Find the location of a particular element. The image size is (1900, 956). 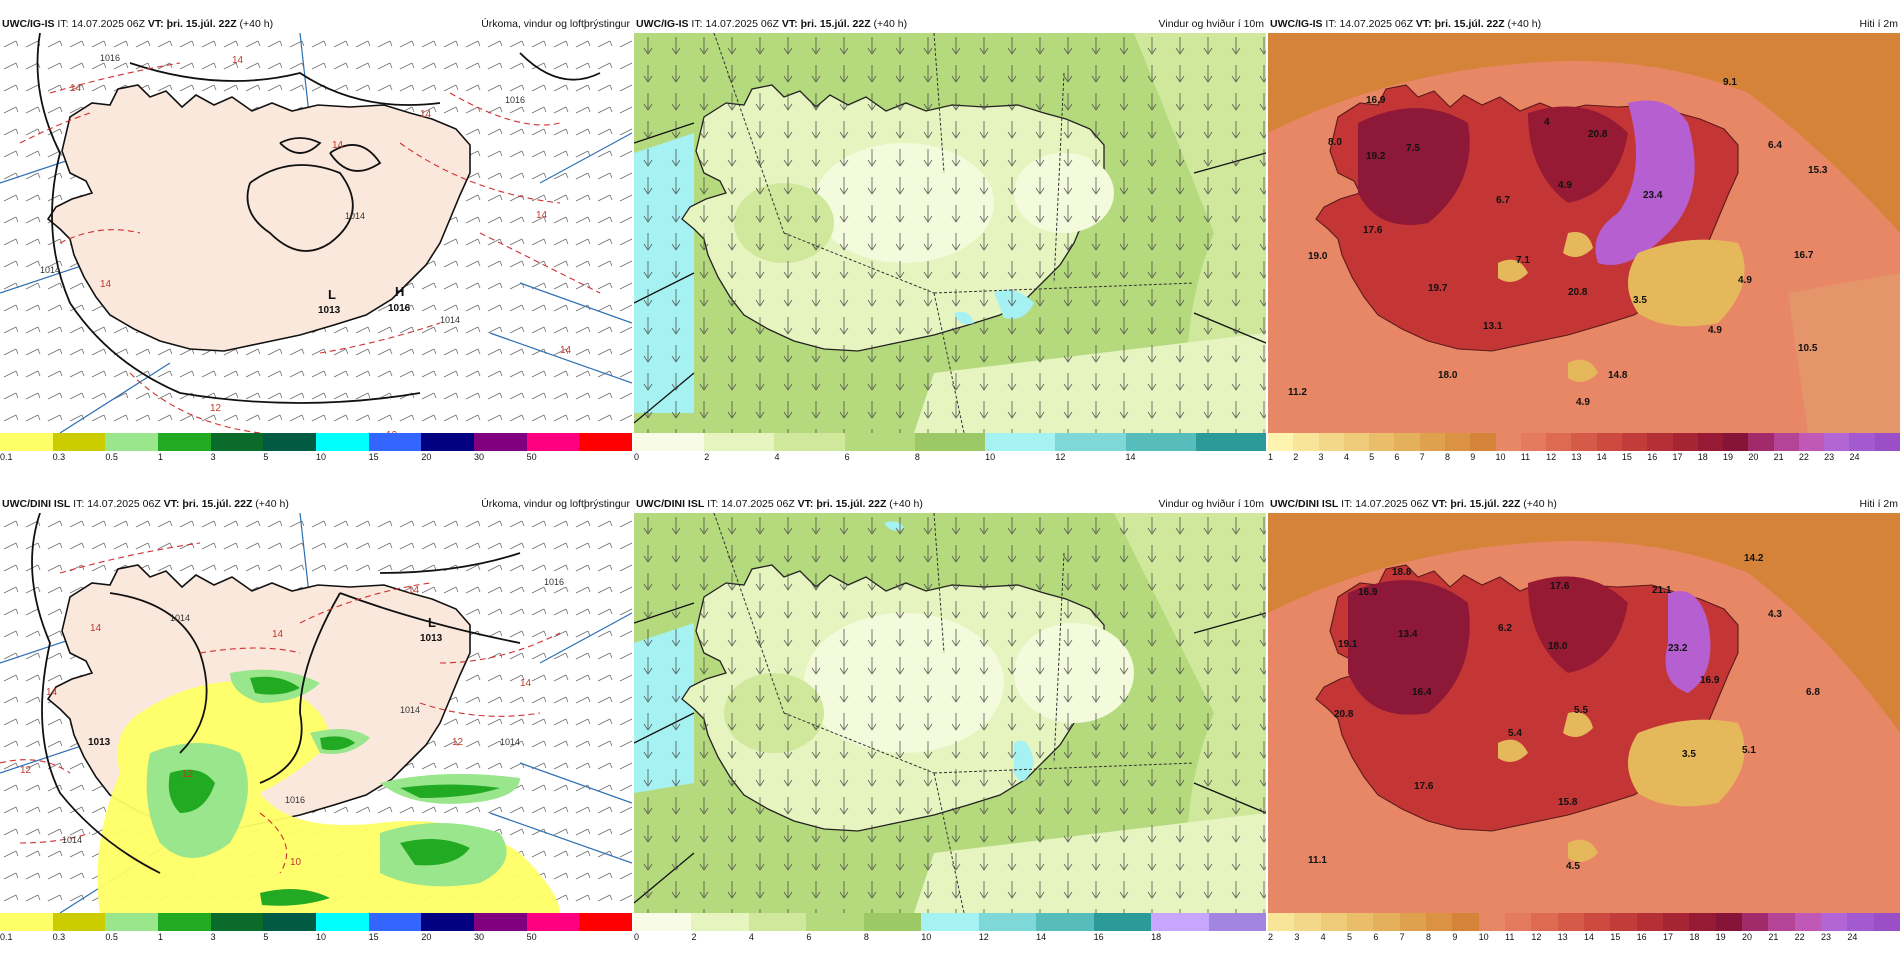

colorbar-tick-label: 14 is located at coordinates (1041, 937).